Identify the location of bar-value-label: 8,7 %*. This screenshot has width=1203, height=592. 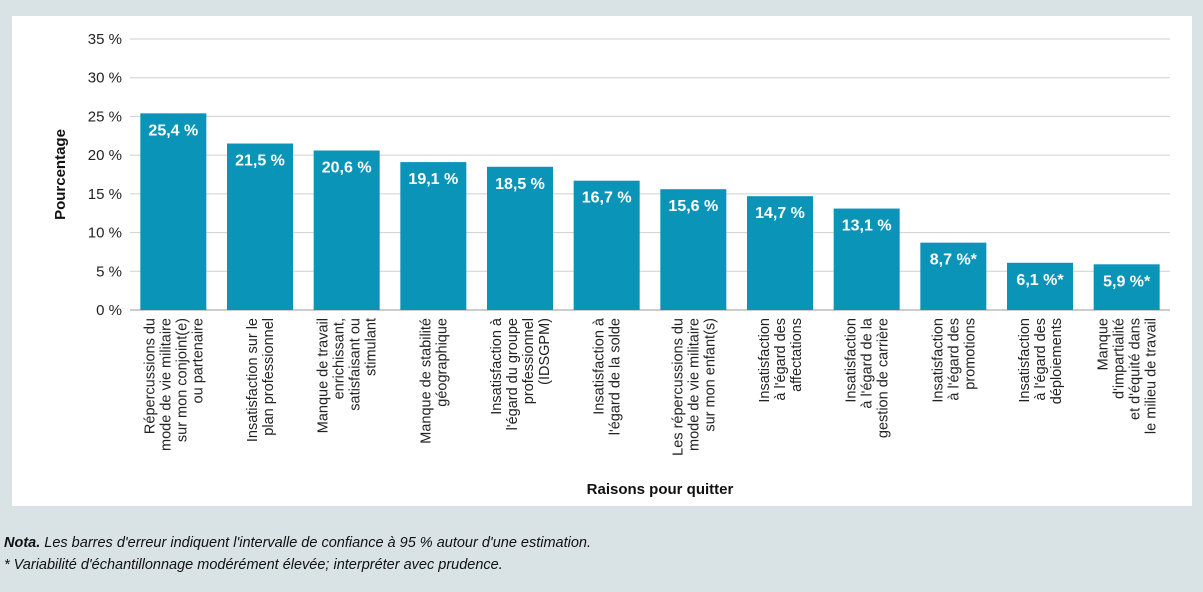
(954, 260).